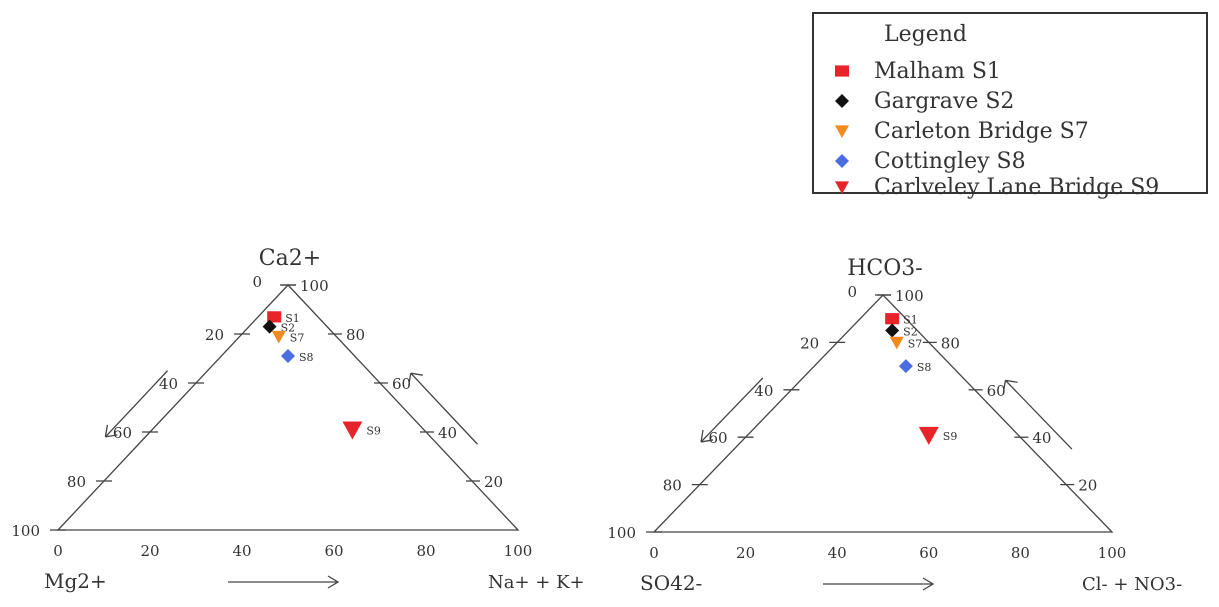 This screenshot has height=607, width=1219. Describe the element at coordinates (1132, 584) in the screenshot. I see `right-axis-label: Cl- + NO3-` at that location.